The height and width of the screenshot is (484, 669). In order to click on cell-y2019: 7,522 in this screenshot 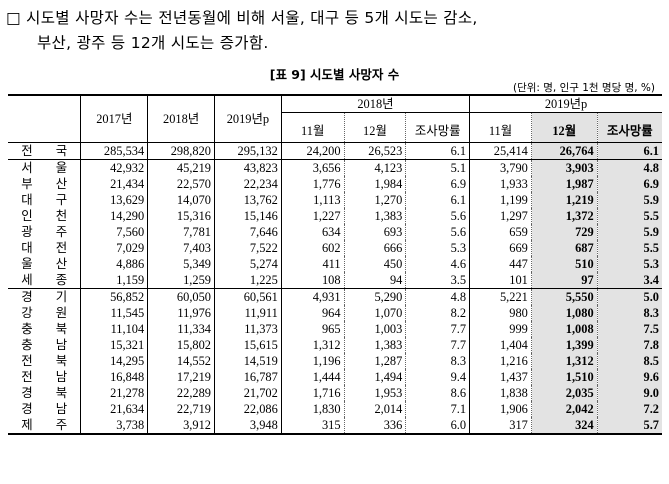, I will do `click(248, 248)`.